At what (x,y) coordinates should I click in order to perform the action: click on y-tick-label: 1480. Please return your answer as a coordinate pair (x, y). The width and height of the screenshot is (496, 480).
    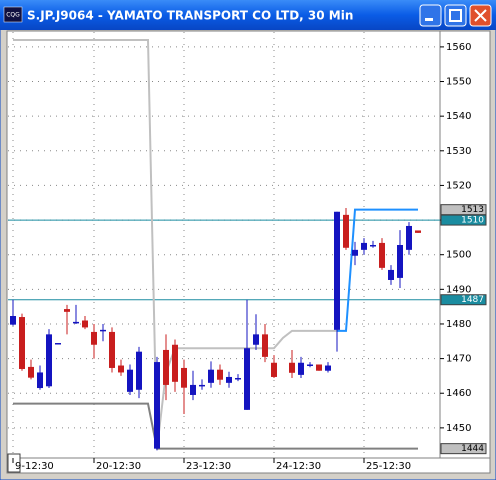
    Looking at the image, I should click on (458, 324).